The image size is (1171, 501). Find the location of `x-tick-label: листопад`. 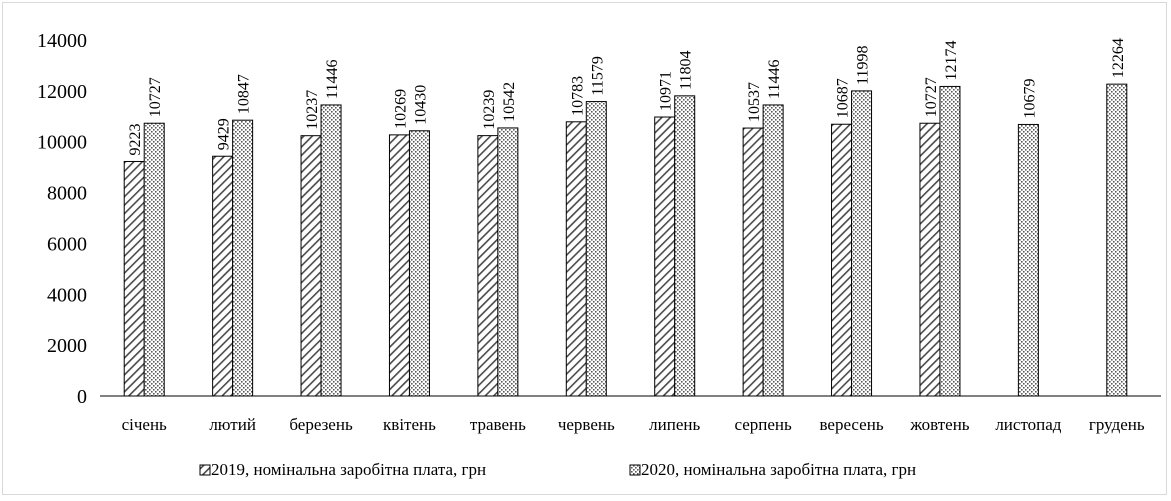

x-tick-label: листопад is located at coordinates (1028, 424).